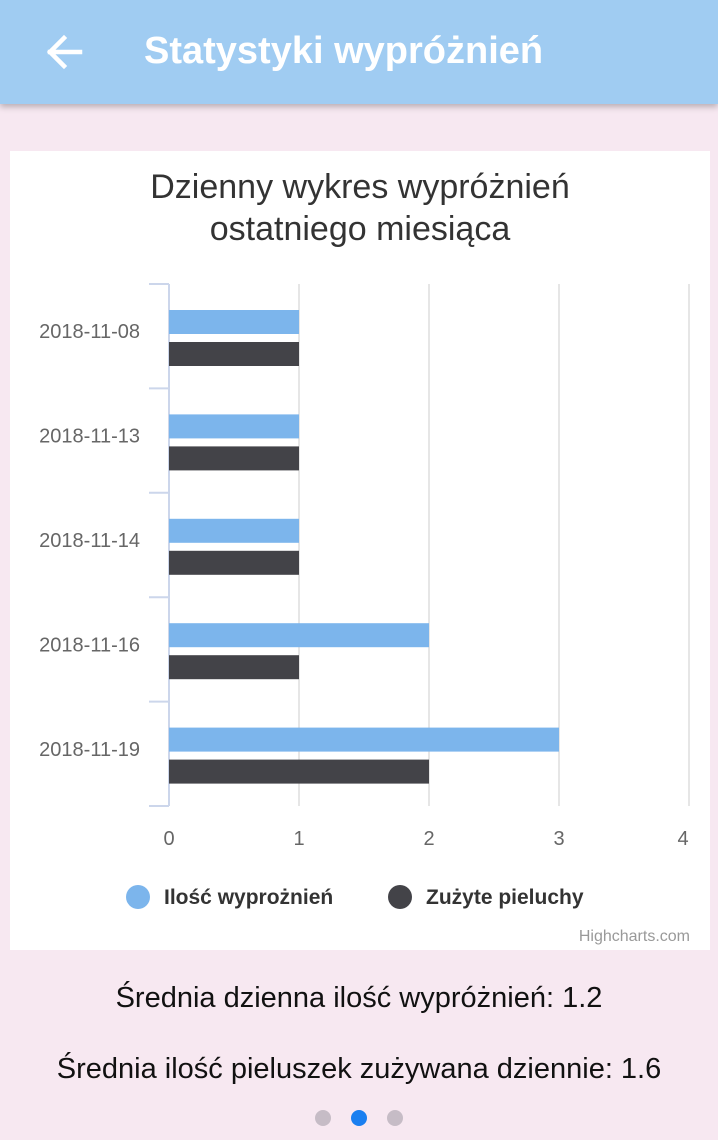 This screenshot has width=718, height=1140. I want to click on chart-title: ostatniego miesiąca, so click(360, 229).